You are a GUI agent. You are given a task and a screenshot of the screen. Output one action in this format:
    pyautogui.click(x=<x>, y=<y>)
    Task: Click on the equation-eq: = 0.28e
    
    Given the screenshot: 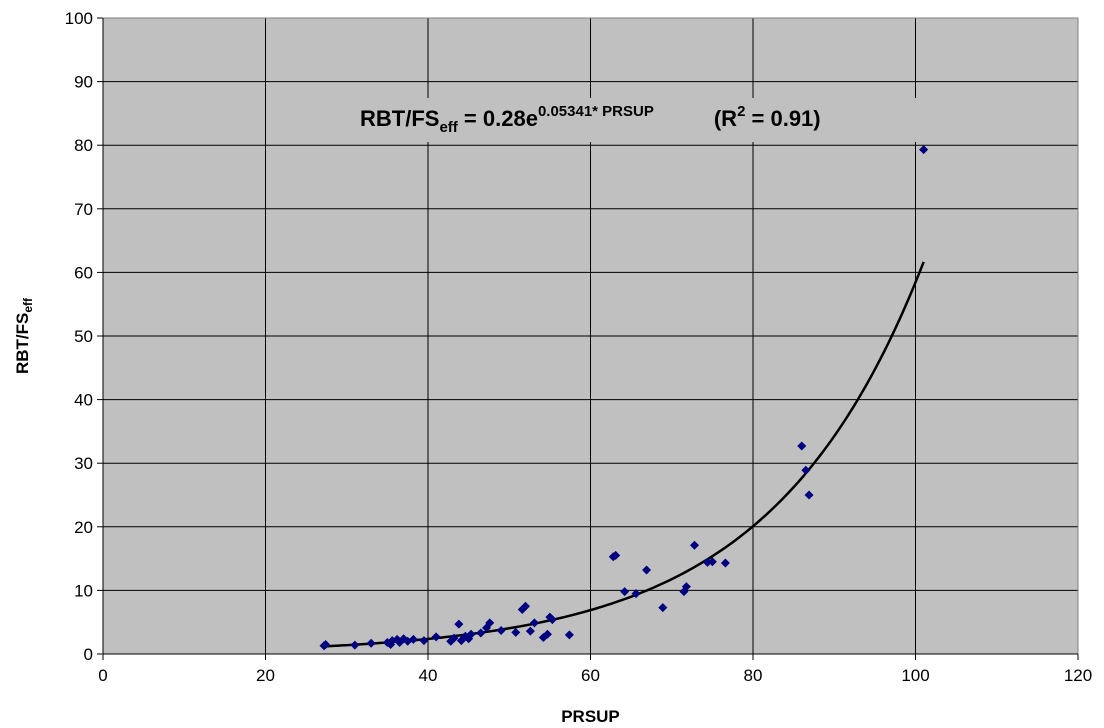 What is the action you would take?
    pyautogui.click(x=498, y=118)
    